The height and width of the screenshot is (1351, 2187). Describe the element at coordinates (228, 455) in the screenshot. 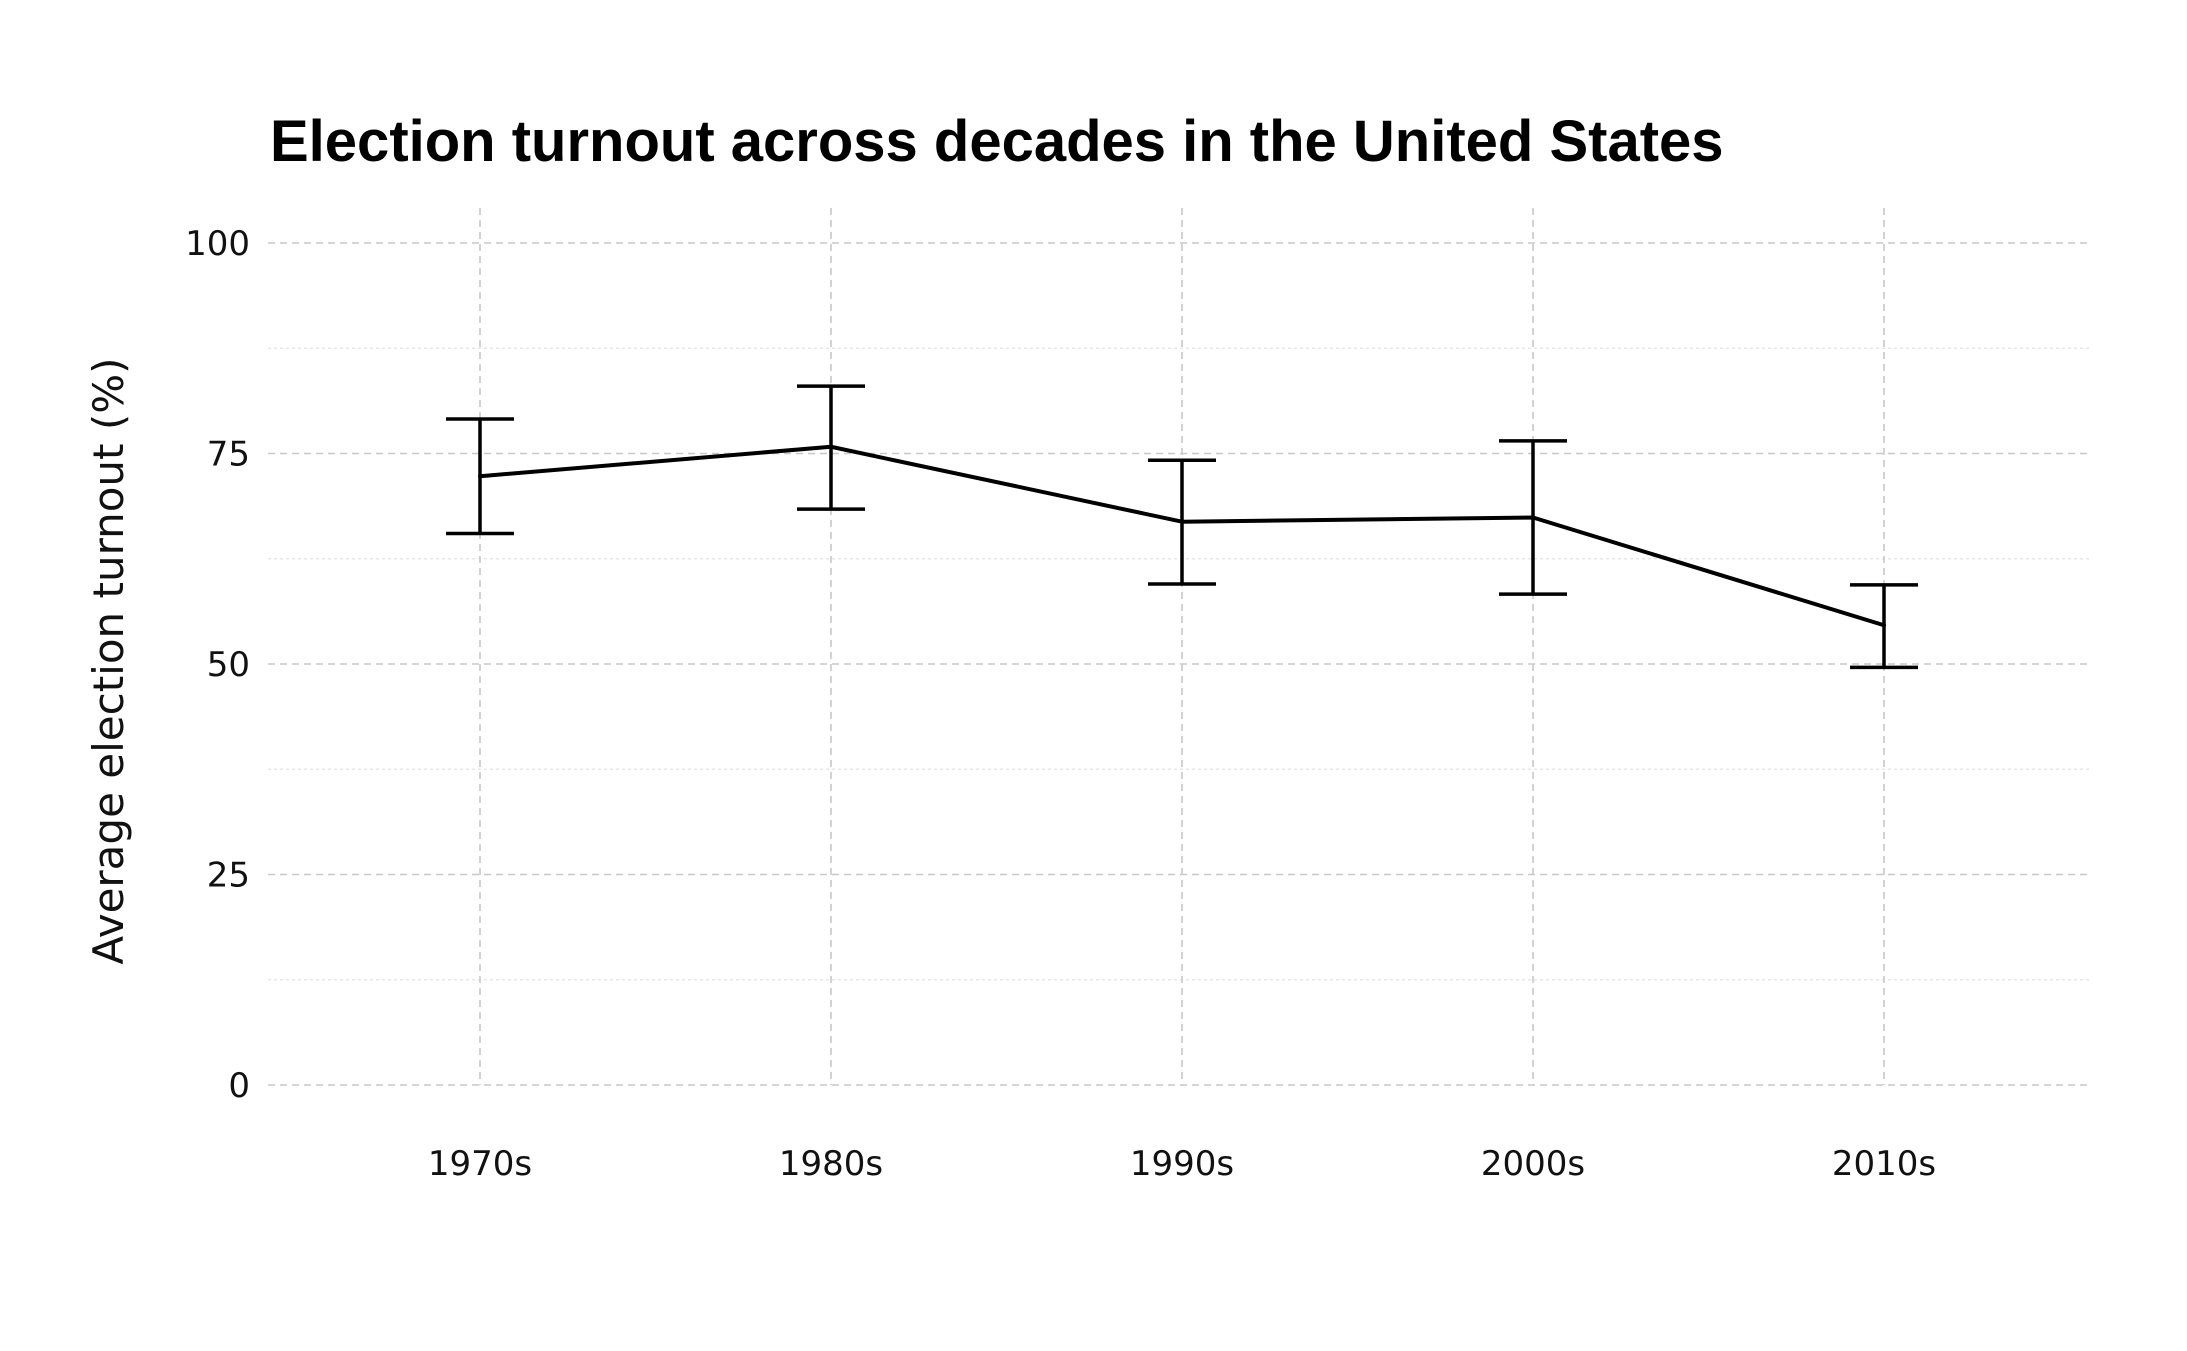

I see `y-tick-label: 75` at that location.